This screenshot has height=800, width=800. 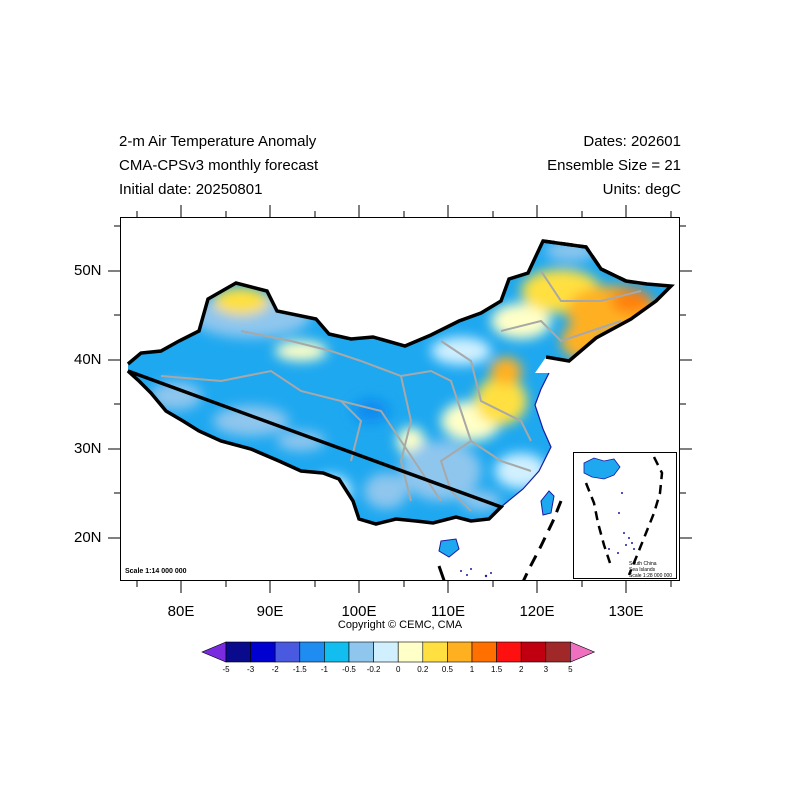 What do you see at coordinates (641, 189) in the screenshot?
I see `units-label: Units: degC` at bounding box center [641, 189].